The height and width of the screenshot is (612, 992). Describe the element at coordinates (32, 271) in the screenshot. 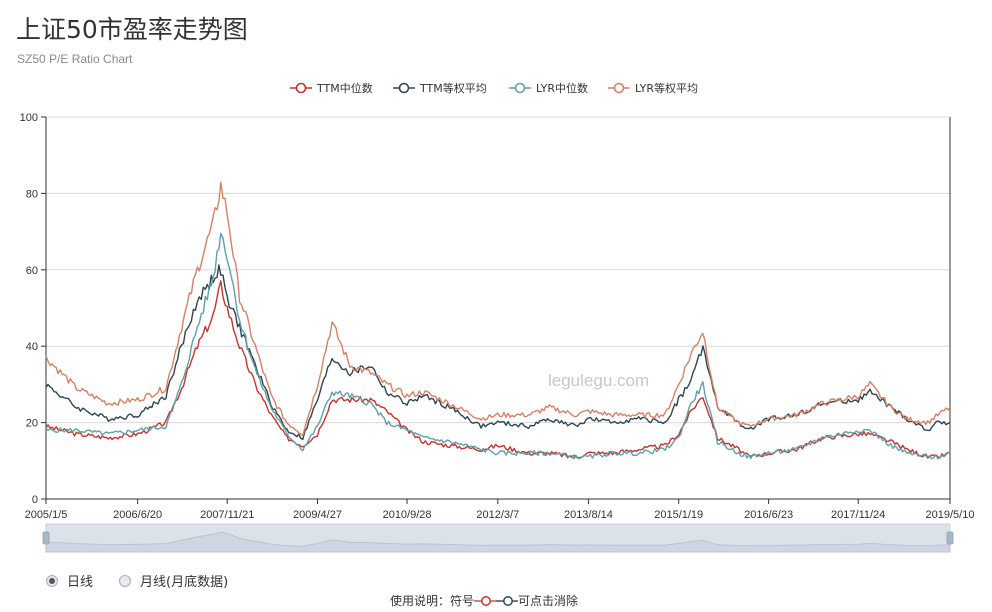

I see `y-tick-label: 60` at that location.